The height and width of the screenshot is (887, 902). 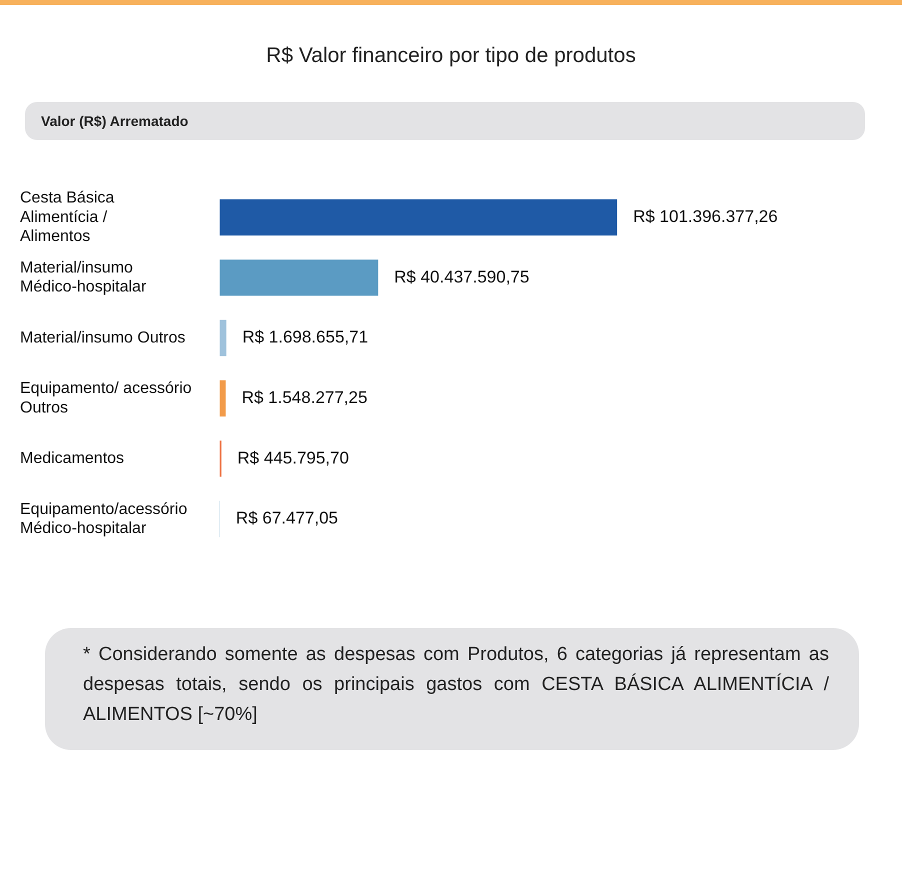 What do you see at coordinates (72, 459) in the screenshot?
I see `y-tick-label: Medicamentos` at bounding box center [72, 459].